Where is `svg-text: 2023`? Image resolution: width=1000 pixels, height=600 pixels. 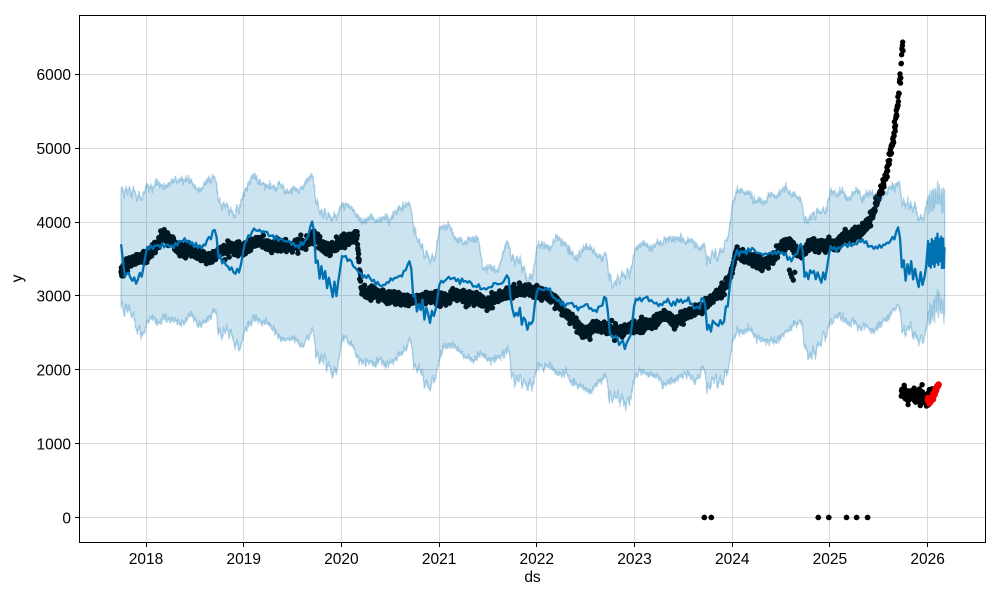 svg-text: 2023 is located at coordinates (634, 559).